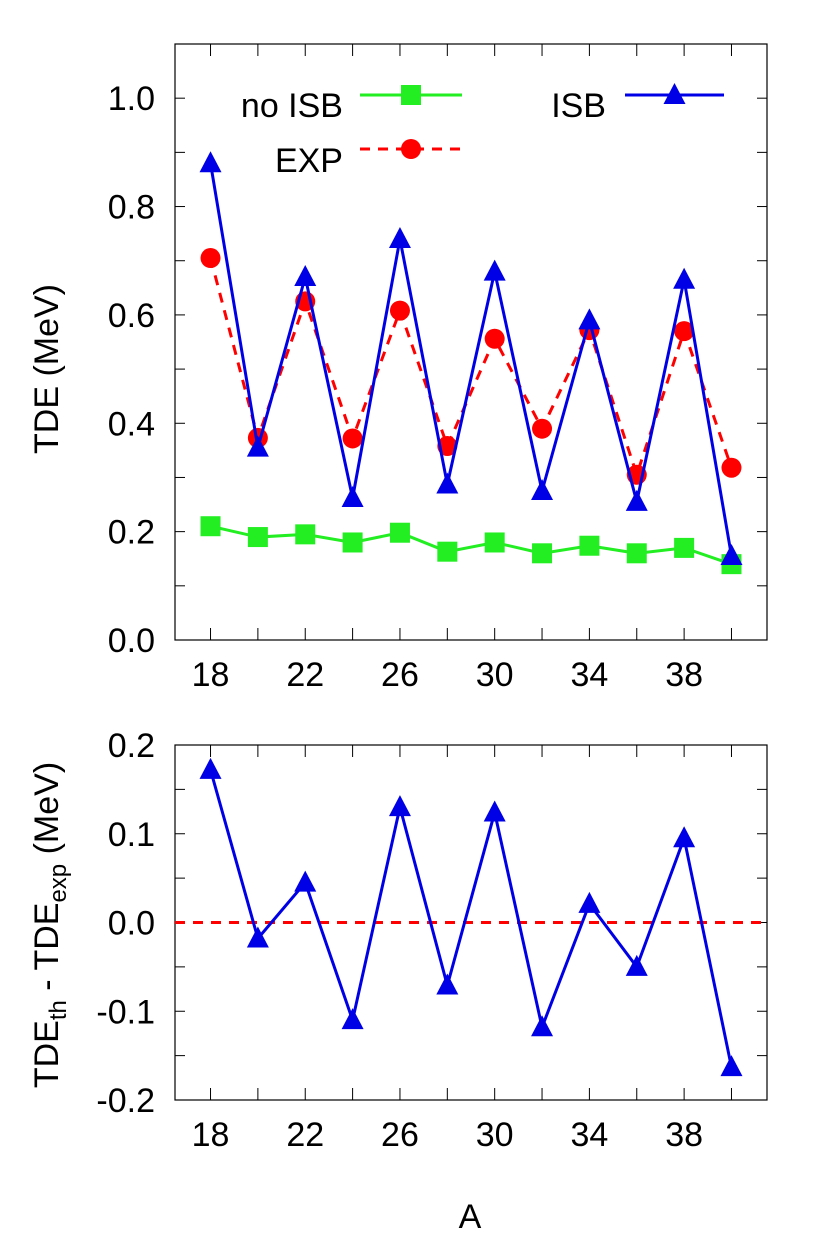 This screenshot has width=830, height=1246. I want to click on top-no-isb-line, so click(471, 545).